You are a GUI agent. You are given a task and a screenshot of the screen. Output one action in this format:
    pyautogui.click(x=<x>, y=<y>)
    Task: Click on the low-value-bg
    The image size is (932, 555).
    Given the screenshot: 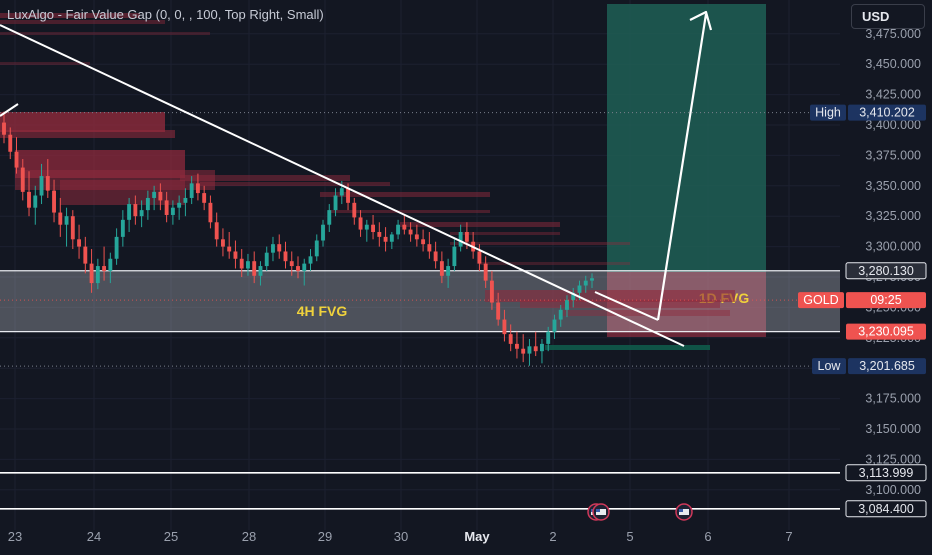 What is the action you would take?
    pyautogui.click(x=887, y=366)
    